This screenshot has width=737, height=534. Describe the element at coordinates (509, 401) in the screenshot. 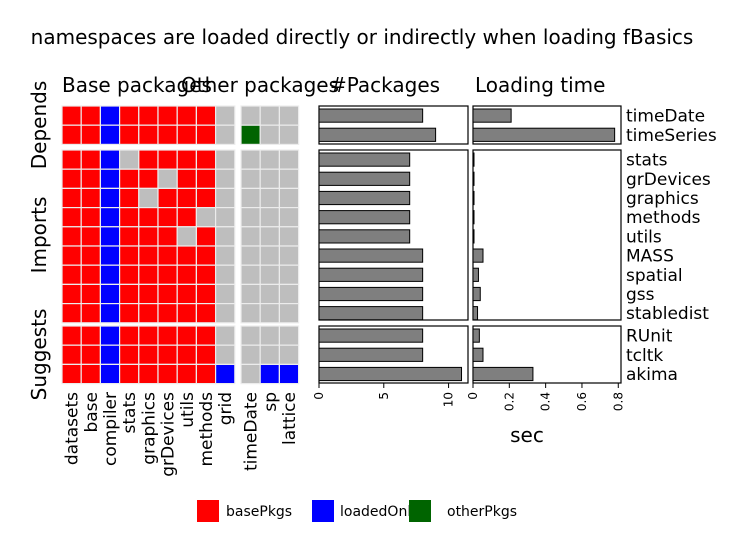

I see `time-axis-tick-label: 0.2` at that location.